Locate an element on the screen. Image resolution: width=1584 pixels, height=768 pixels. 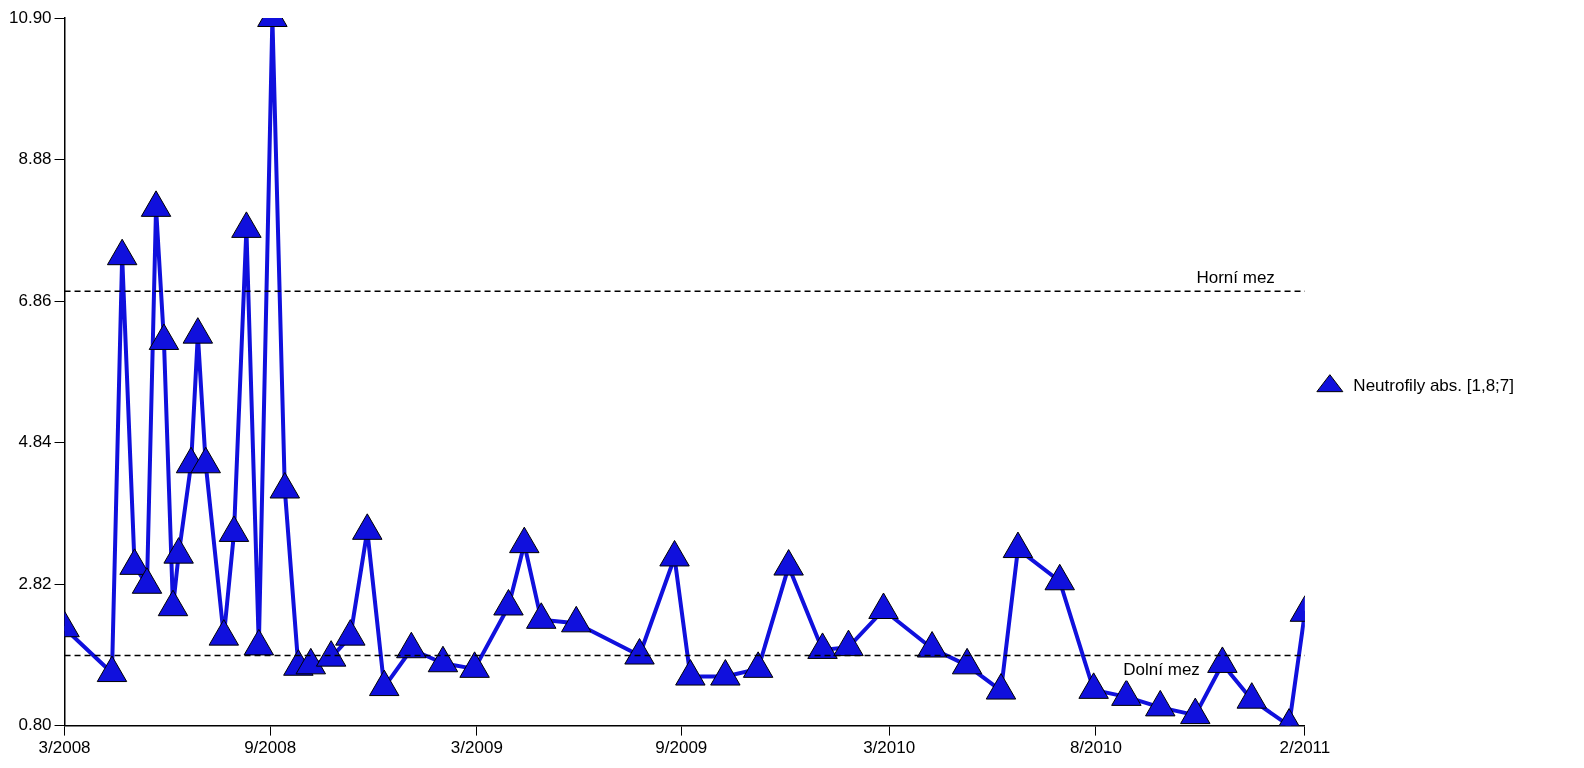
x-tick-label: 9/2008 is located at coordinates (270, 748).